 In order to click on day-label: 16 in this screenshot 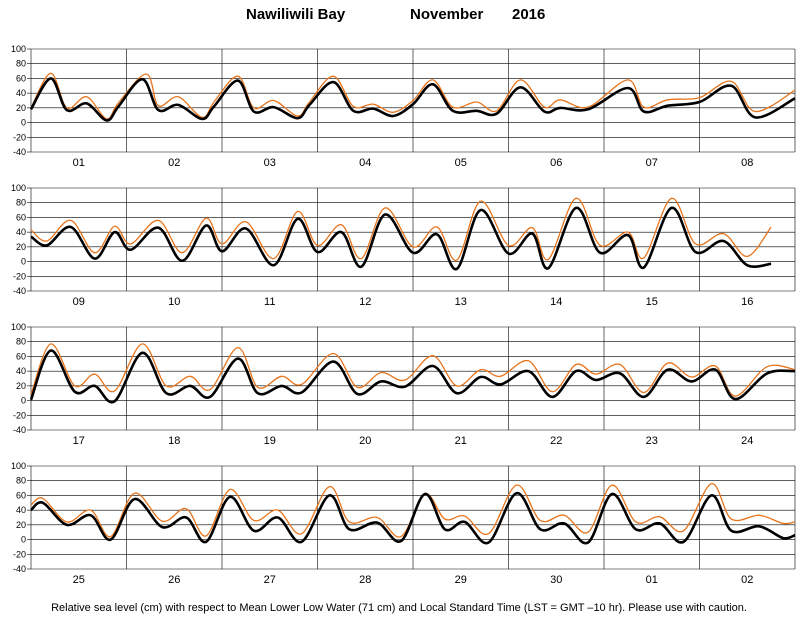, I will do `click(747, 302)`.